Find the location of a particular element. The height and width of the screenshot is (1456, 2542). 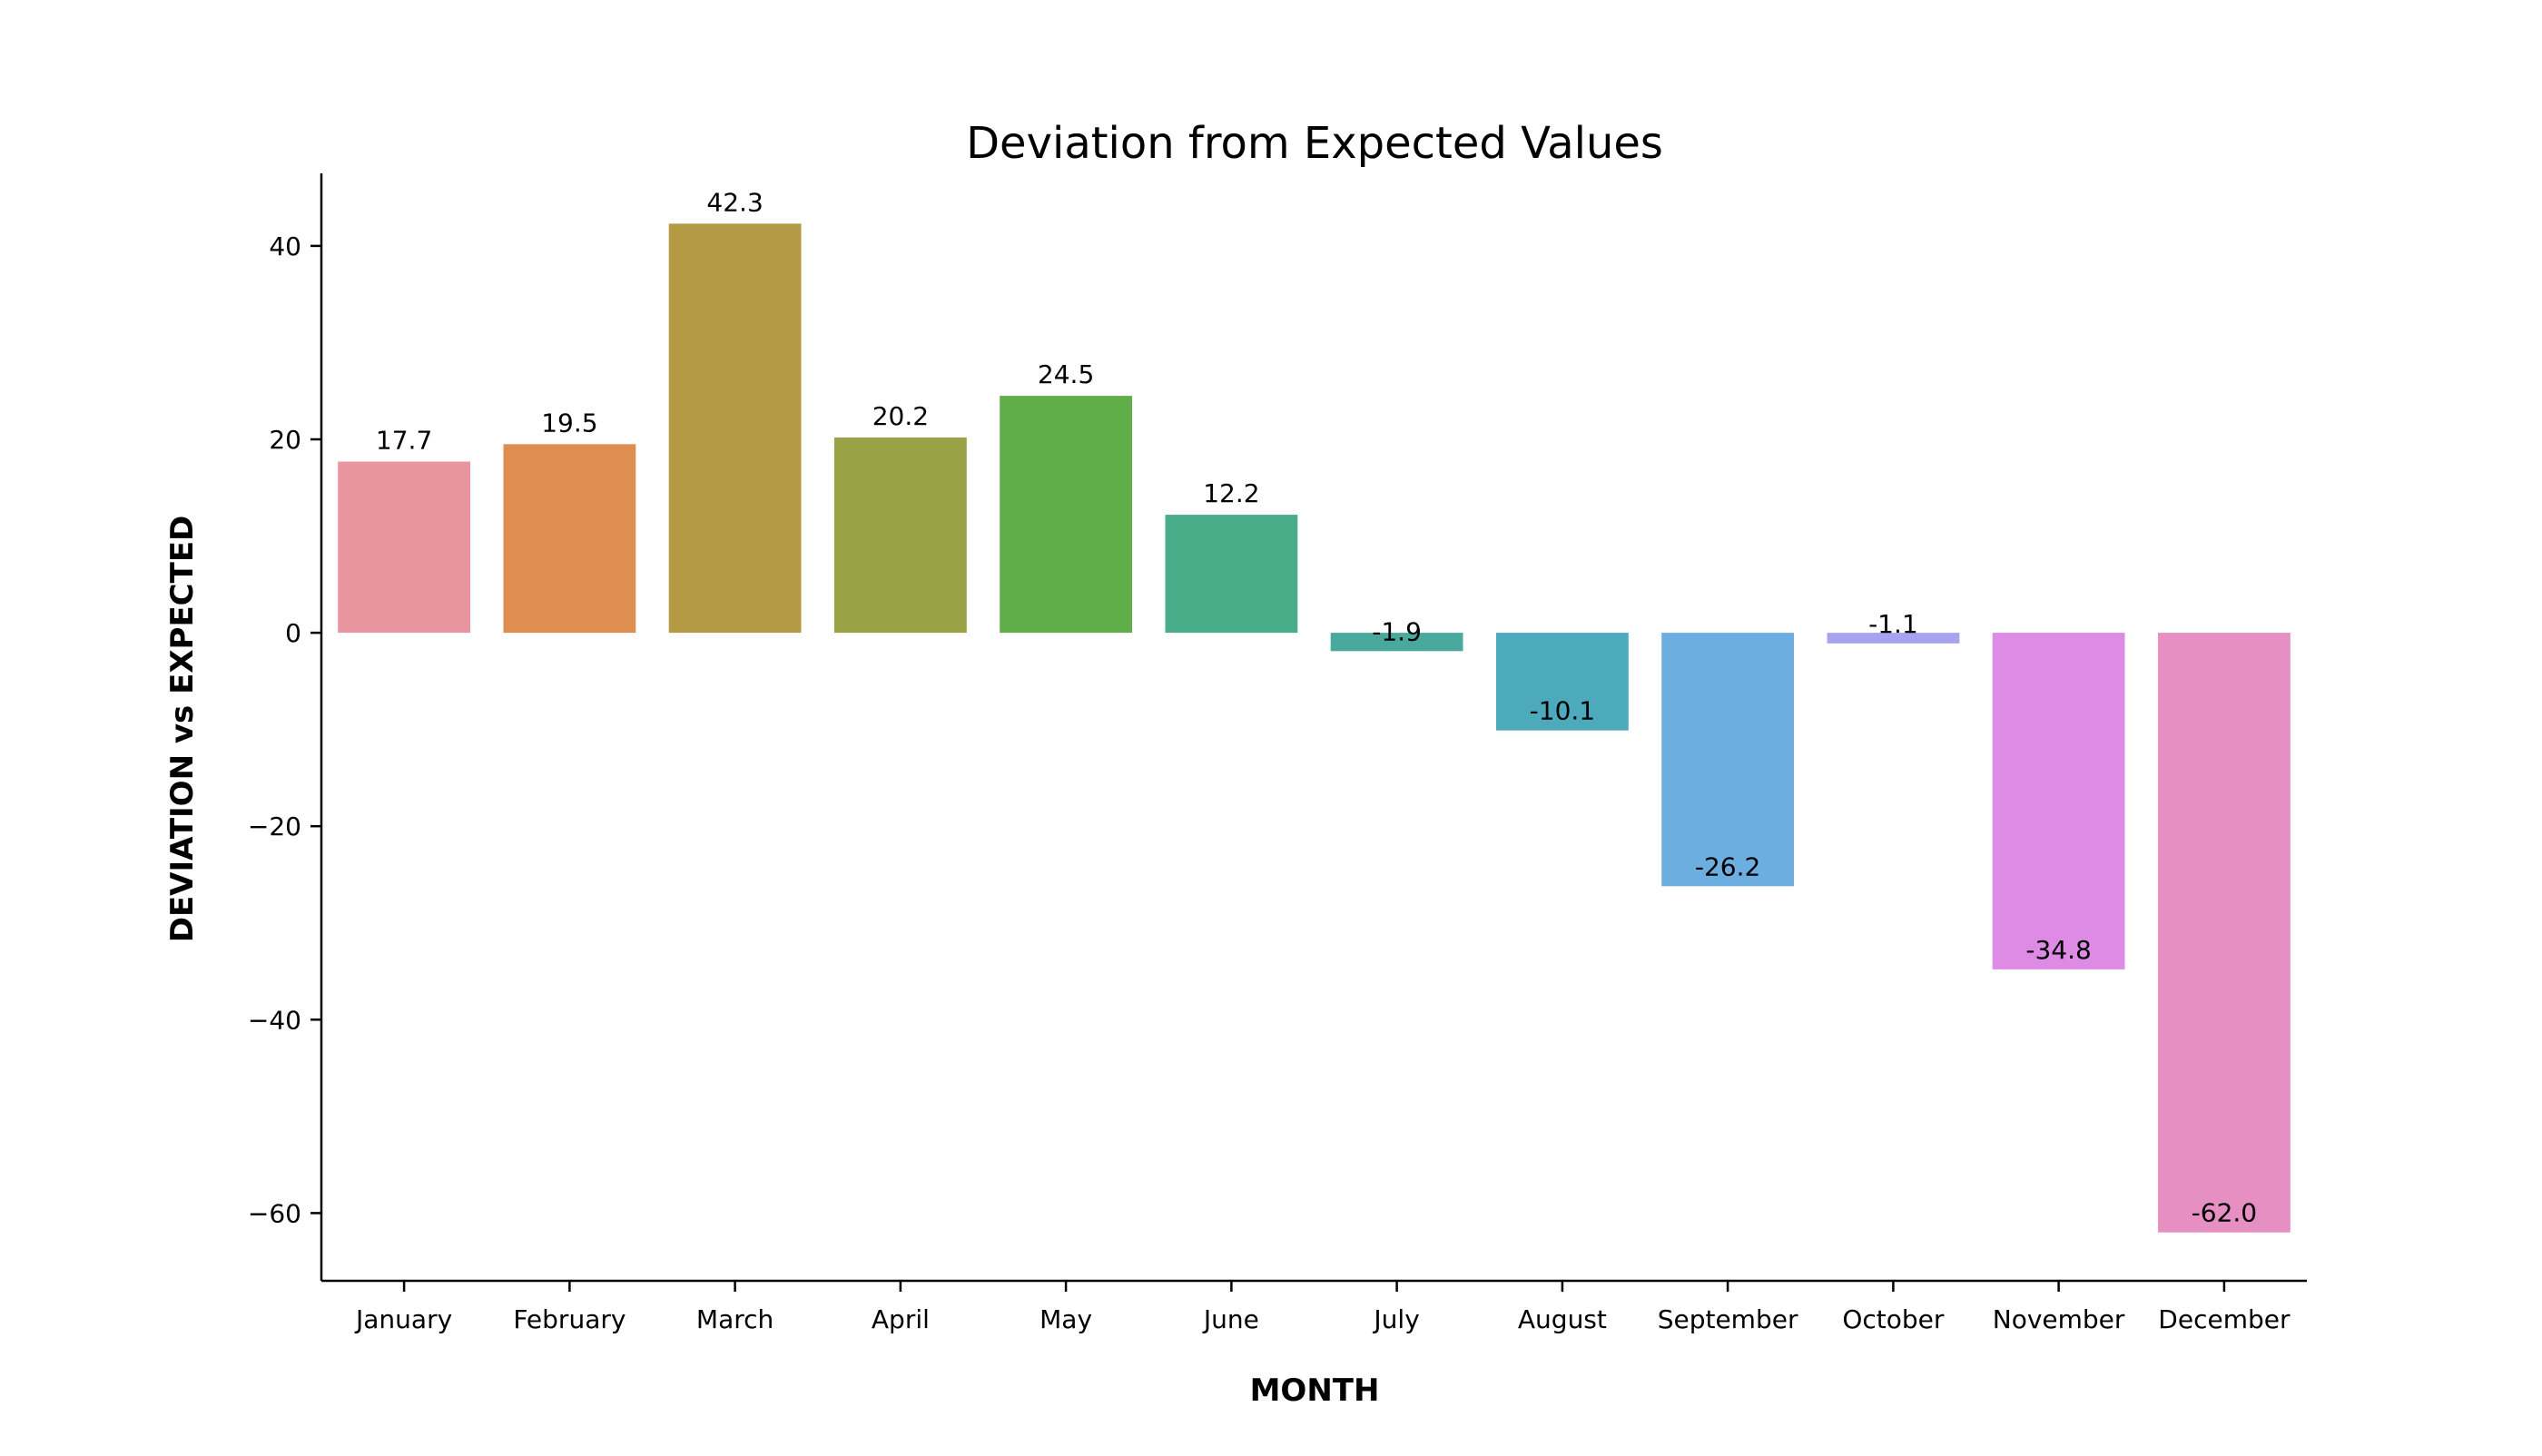

bar-november is located at coordinates (2058, 801).